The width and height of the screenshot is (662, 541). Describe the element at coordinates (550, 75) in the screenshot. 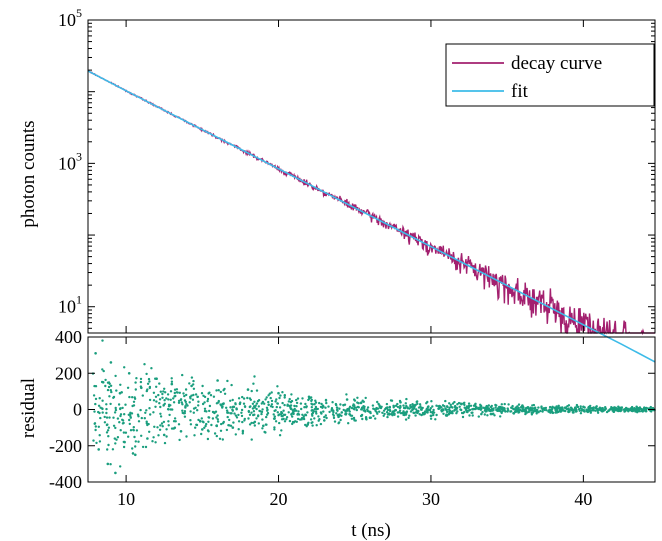

I see `legend: decay curve fit` at that location.